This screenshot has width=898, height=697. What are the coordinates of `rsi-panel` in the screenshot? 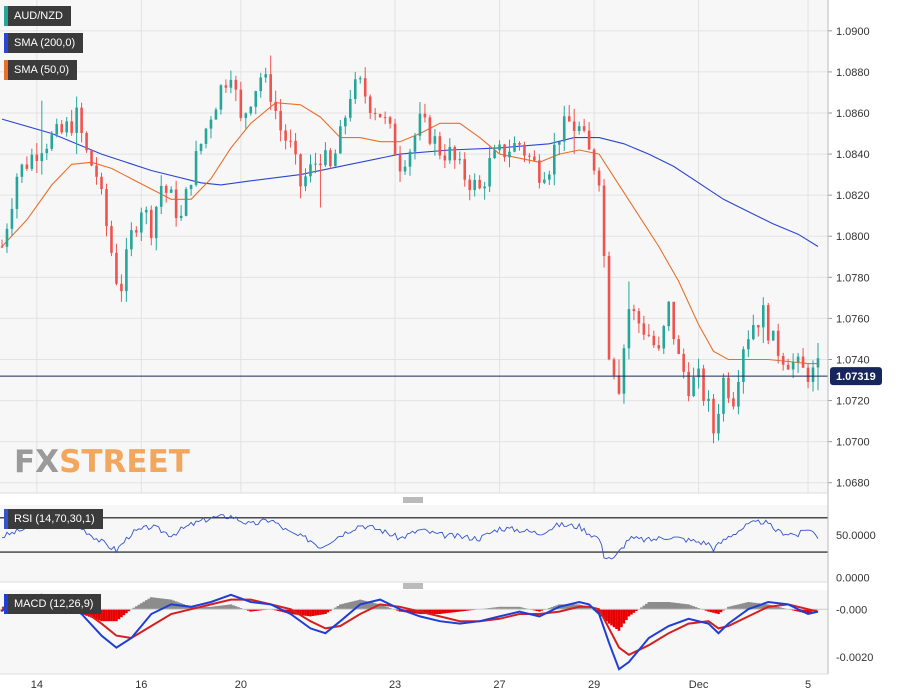 It's located at (414, 543).